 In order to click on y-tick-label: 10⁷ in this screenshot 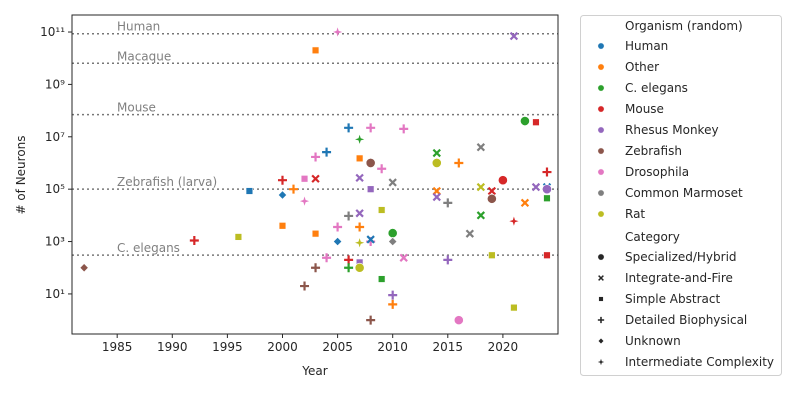, I will do `click(55, 137)`.